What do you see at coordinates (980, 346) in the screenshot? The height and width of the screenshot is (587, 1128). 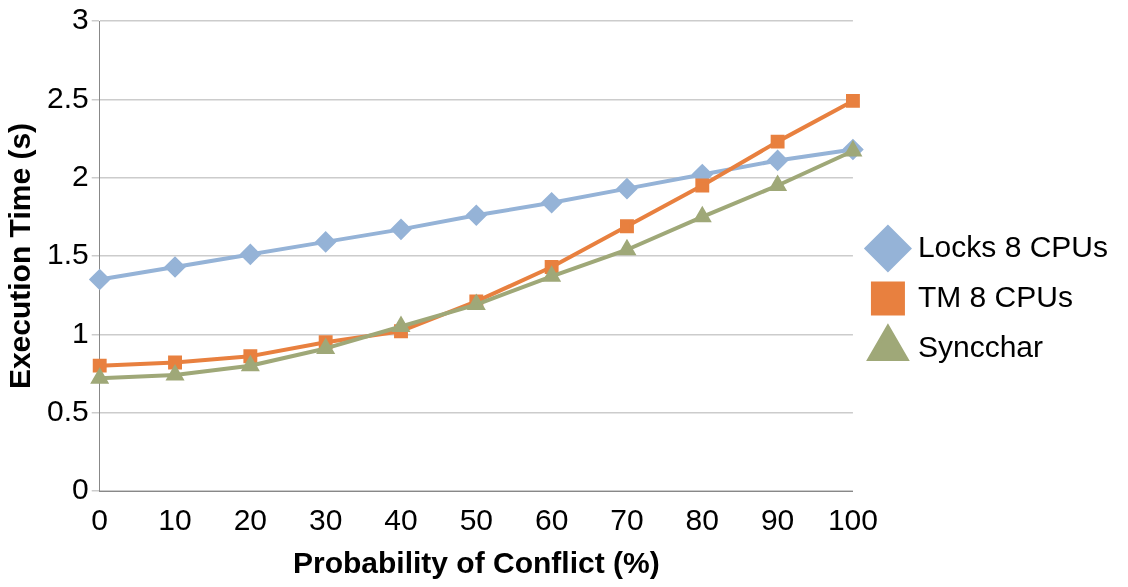 I see `legend-label: Syncchar` at bounding box center [980, 346].